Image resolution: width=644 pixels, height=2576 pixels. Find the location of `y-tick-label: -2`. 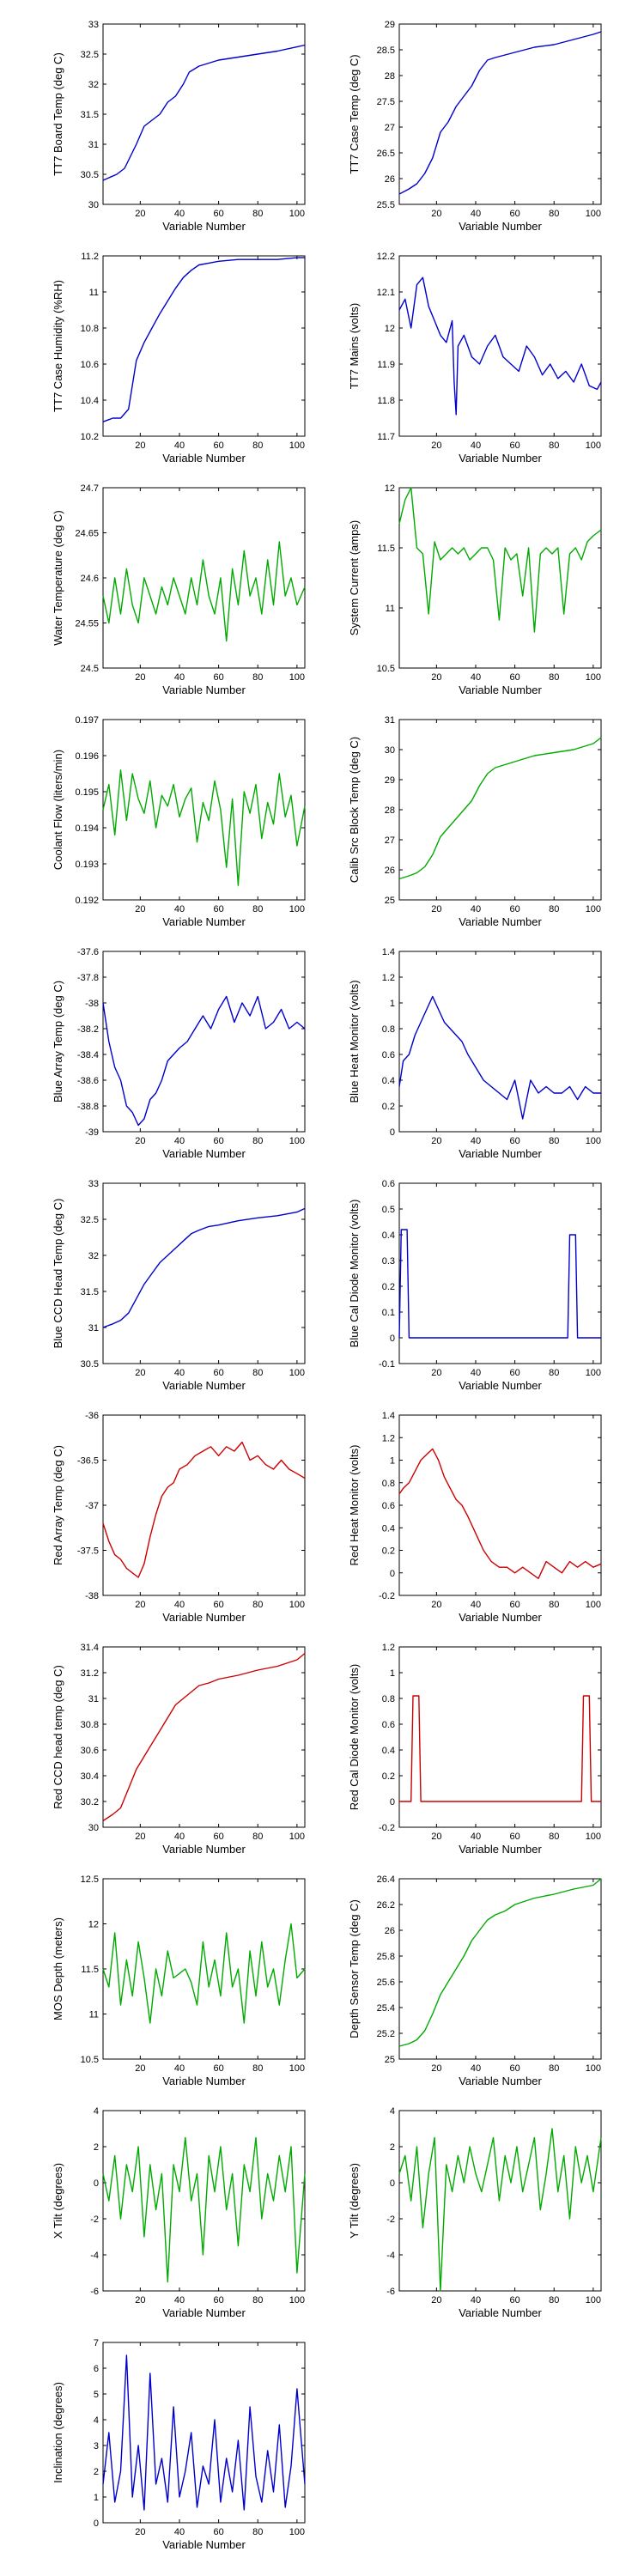

y-tick-label: -2 is located at coordinates (390, 2220).